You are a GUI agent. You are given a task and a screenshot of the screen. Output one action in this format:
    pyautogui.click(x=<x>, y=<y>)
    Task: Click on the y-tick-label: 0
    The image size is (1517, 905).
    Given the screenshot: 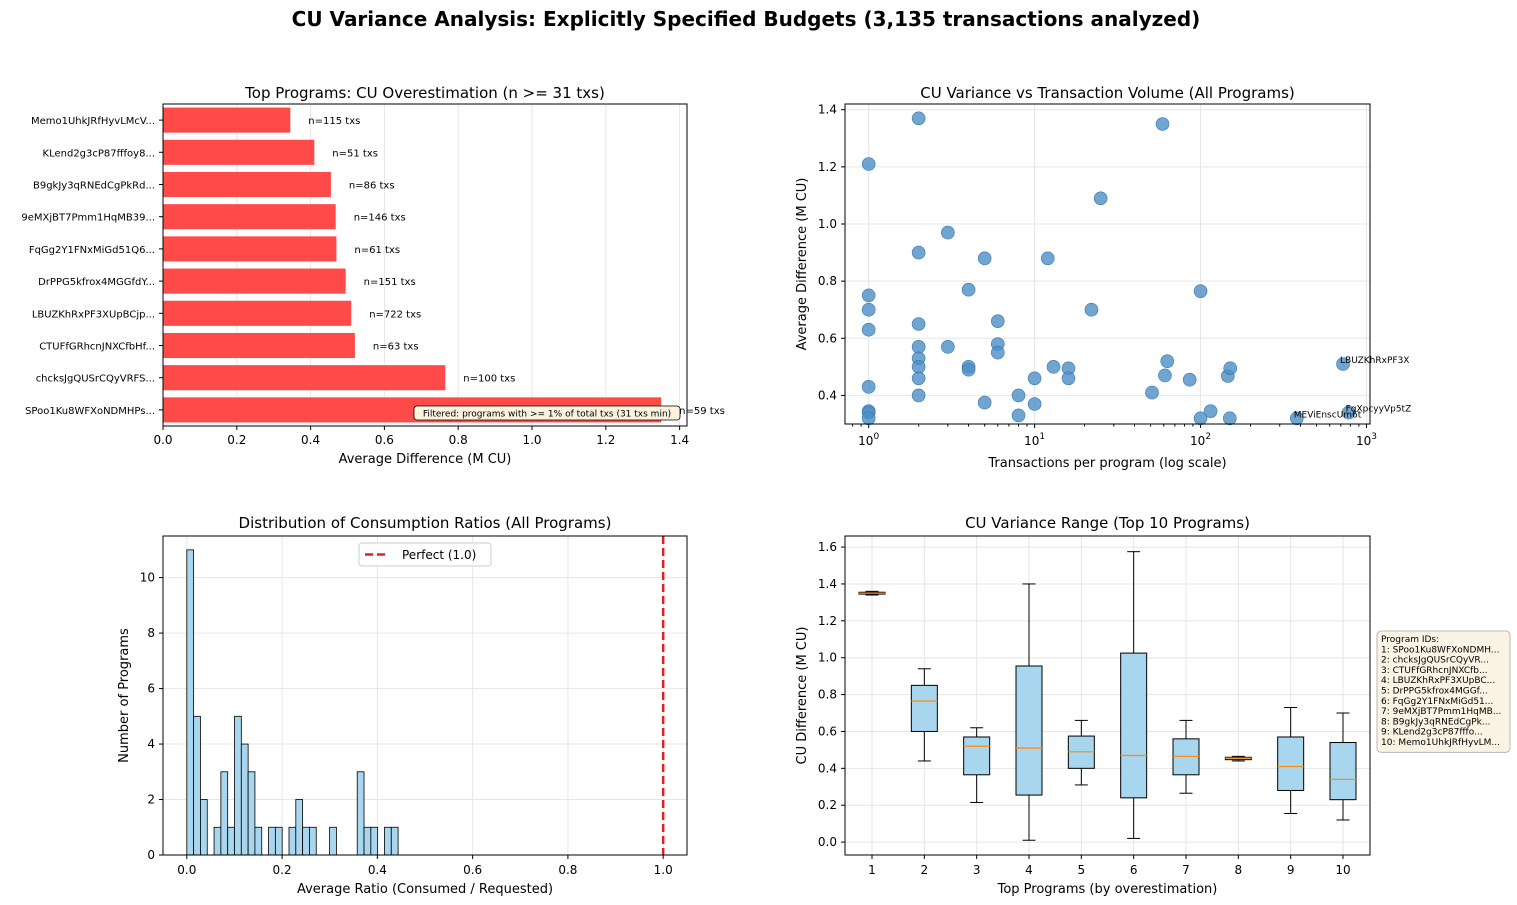 What is the action you would take?
    pyautogui.click(x=151, y=855)
    